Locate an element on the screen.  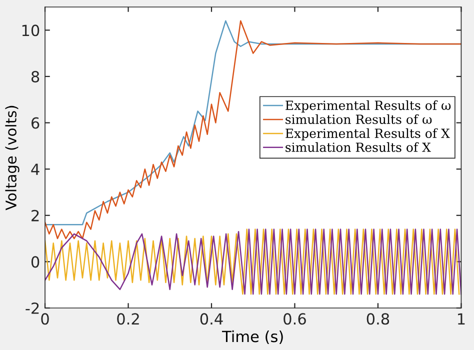
x-tick-label: 1 is located at coordinates (461, 318).